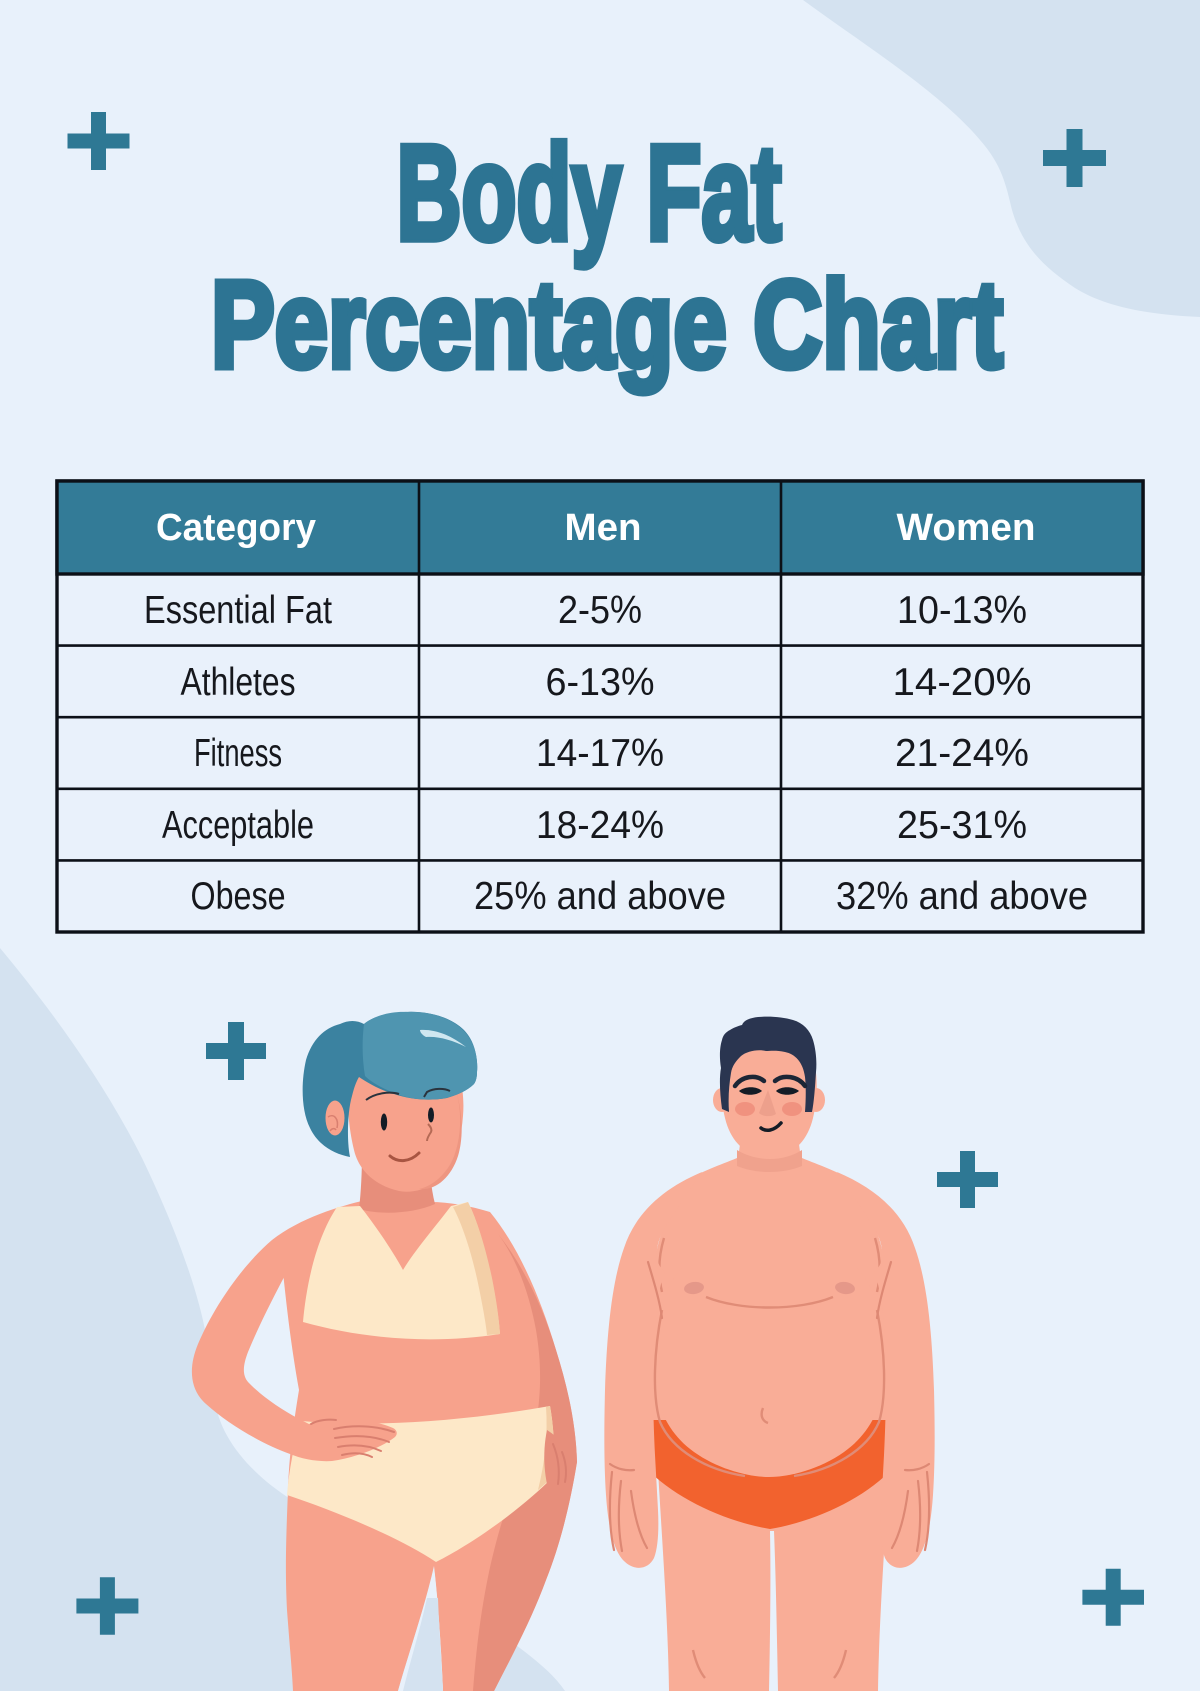 The height and width of the screenshot is (1691, 1200). What do you see at coordinates (600, 682) in the screenshot?
I see `svg-text: 6-13%` at bounding box center [600, 682].